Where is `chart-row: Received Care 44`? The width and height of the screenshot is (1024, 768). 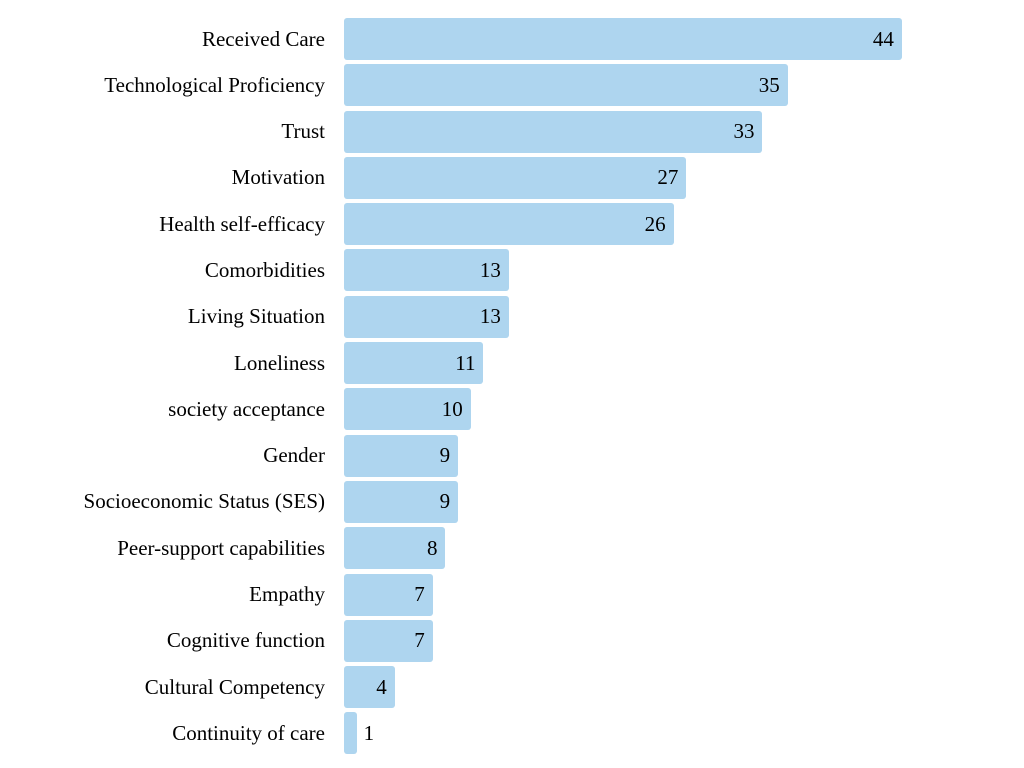
chart-row: Received Care 44 is located at coordinates (512, 39).